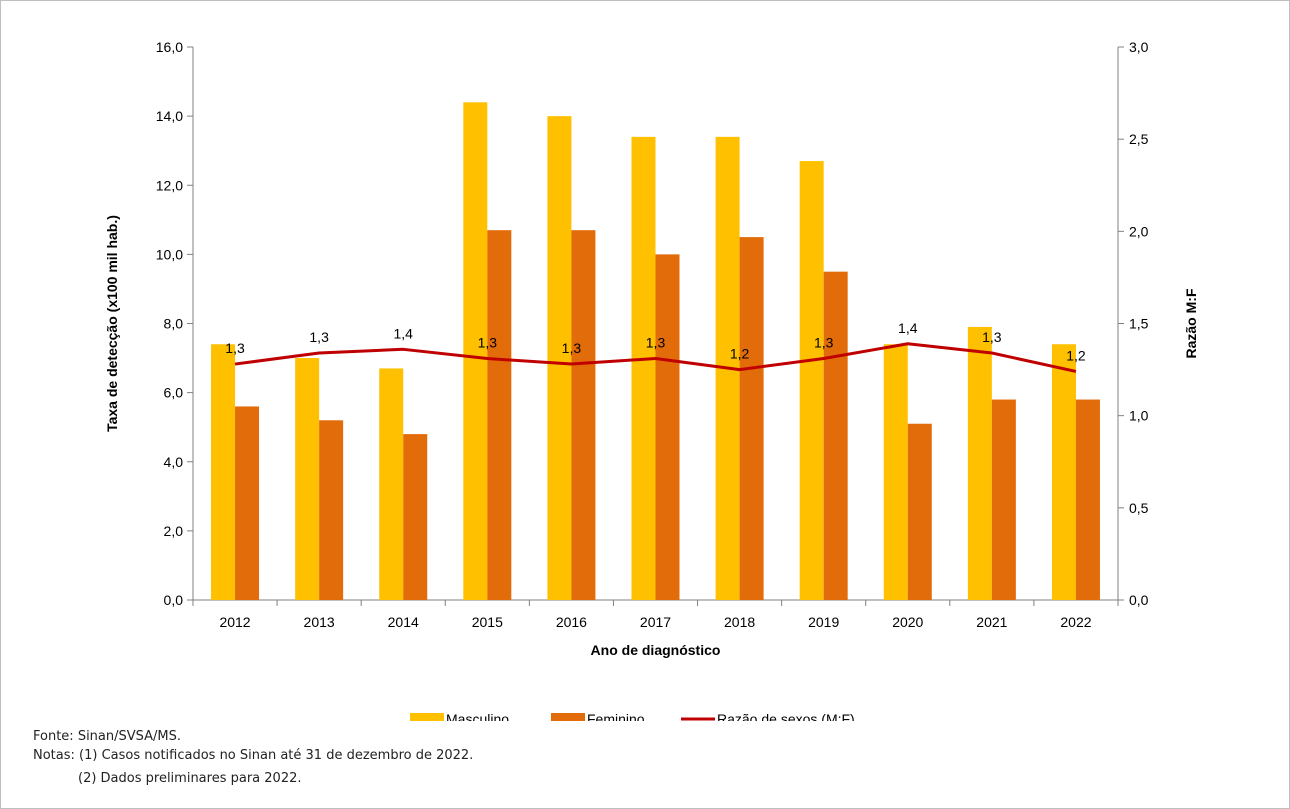 The width and height of the screenshot is (1290, 809). Describe the element at coordinates (656, 650) in the screenshot. I see `x-axis-title: Ano de diagnóstico` at that location.